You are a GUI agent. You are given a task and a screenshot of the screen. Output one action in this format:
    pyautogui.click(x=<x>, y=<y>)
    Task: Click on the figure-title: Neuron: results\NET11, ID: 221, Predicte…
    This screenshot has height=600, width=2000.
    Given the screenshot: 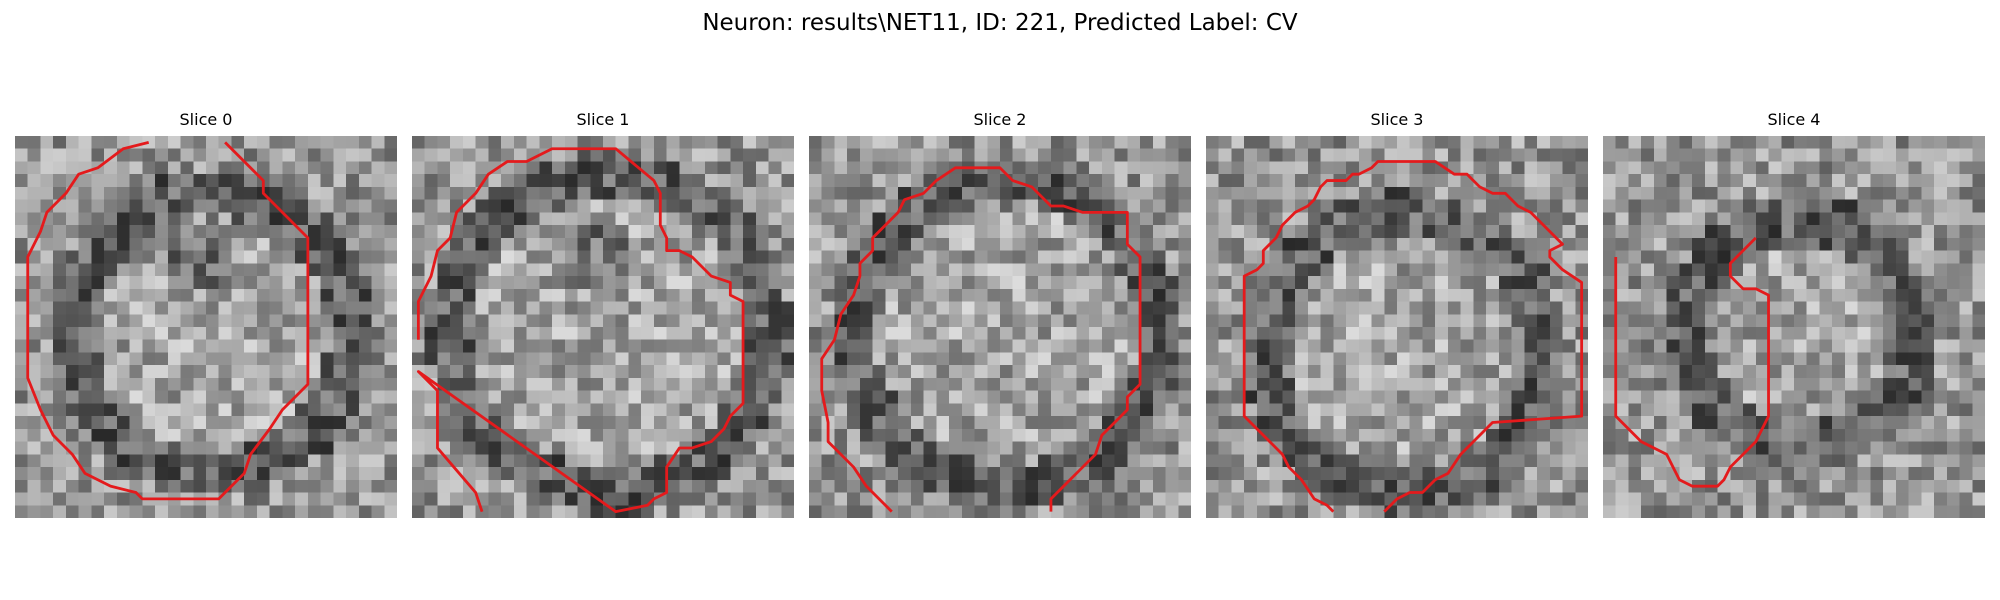 What is the action you would take?
    pyautogui.click(x=1000, y=23)
    